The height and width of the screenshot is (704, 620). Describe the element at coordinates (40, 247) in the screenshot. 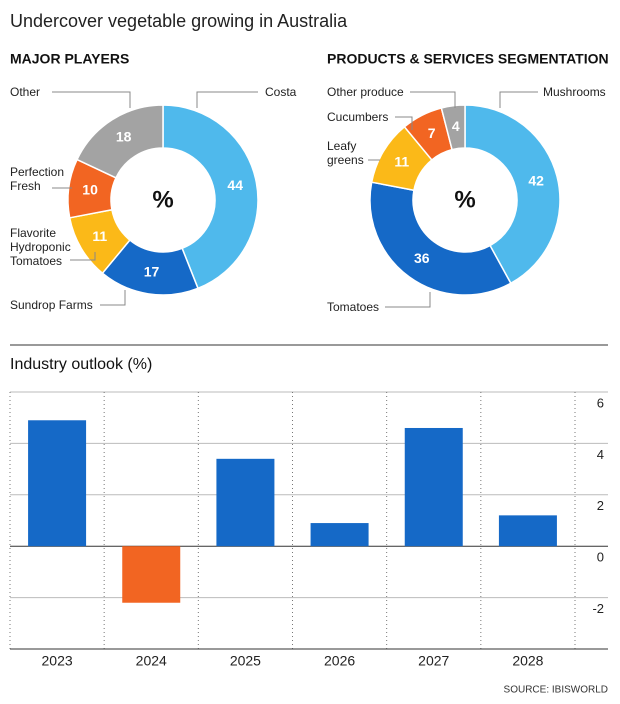

I see `legend-label: Flavorite Hydroponic Tomatoes` at that location.